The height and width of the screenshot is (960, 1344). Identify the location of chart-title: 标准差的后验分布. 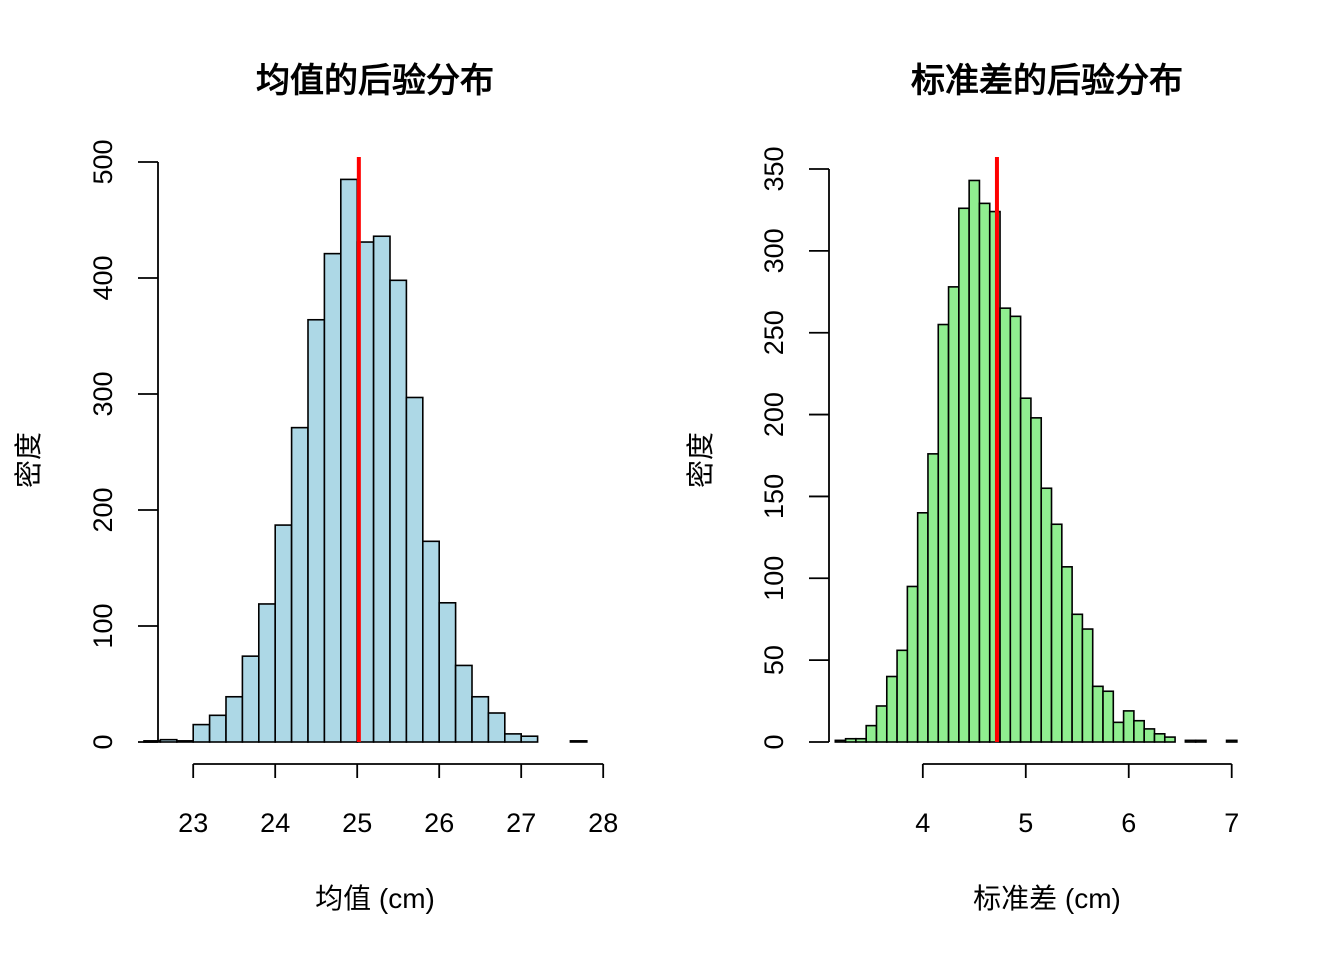
(1047, 80).